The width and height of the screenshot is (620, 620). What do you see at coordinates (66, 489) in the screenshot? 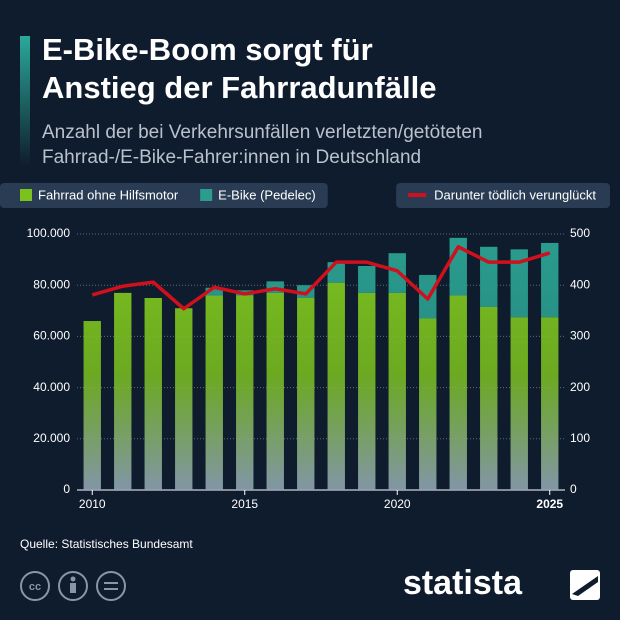
I see `y-tick-label: 0` at bounding box center [66, 489].